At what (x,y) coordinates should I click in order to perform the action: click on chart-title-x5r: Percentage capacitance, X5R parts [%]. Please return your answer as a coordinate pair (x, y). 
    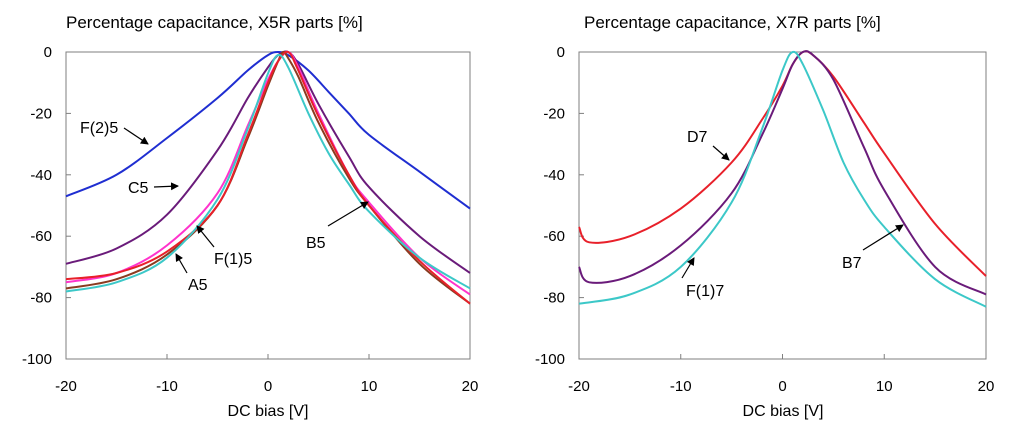
    Looking at the image, I should click on (214, 22).